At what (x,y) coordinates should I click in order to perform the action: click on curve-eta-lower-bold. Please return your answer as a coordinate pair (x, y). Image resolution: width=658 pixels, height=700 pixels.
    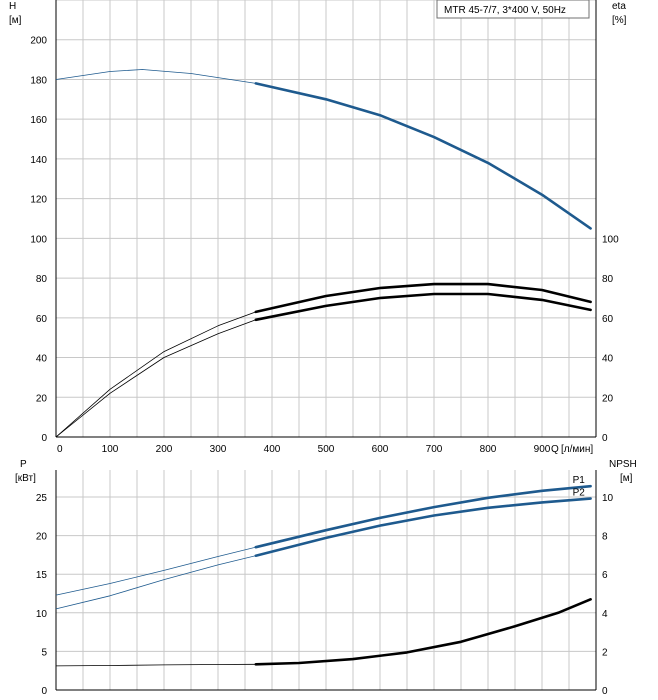
    Looking at the image, I should click on (423, 307).